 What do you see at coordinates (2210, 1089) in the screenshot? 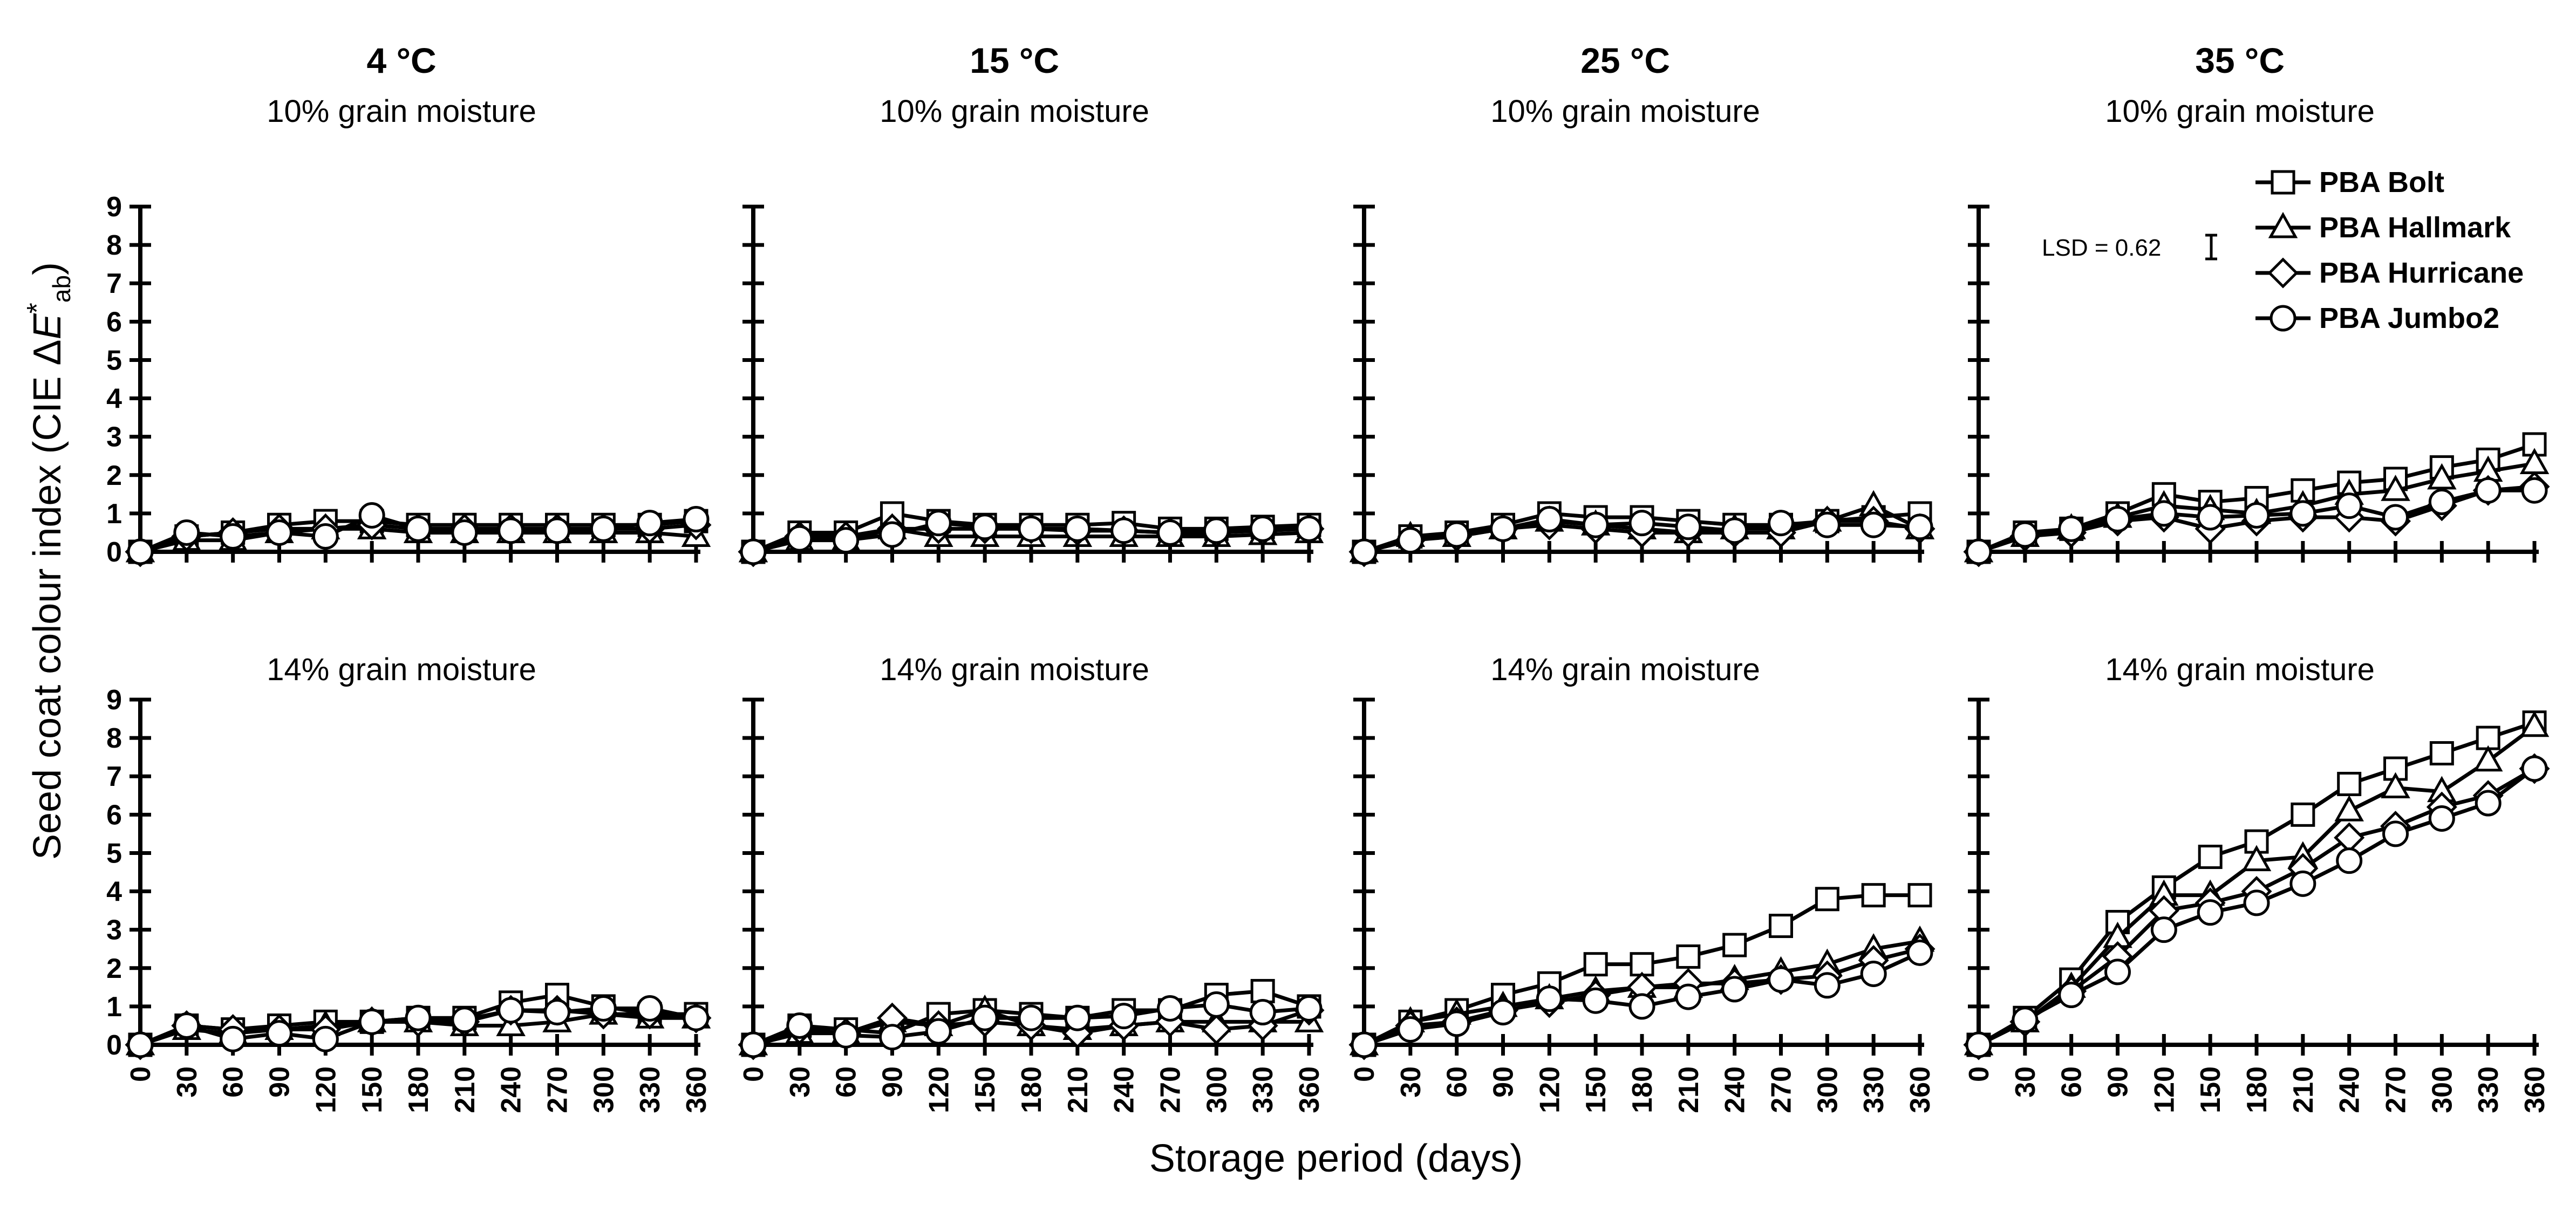
I see `x-tick-label: 150` at bounding box center [2210, 1089].